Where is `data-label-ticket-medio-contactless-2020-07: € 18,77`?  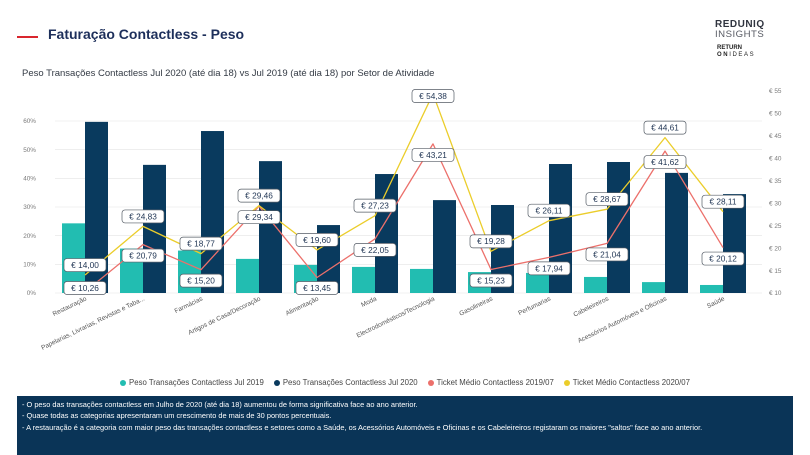 data-label-ticket-medio-contactless-2020-07: € 18,77 is located at coordinates (201, 243).